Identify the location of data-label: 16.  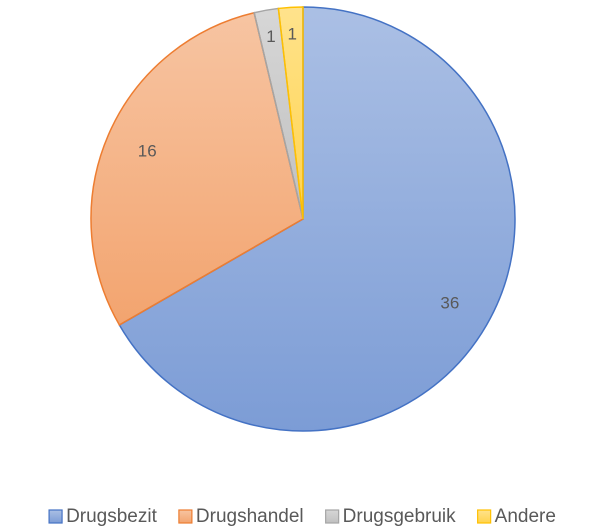
(147, 150).